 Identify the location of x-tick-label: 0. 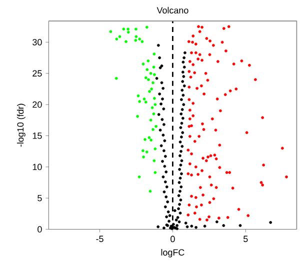
(172, 239).